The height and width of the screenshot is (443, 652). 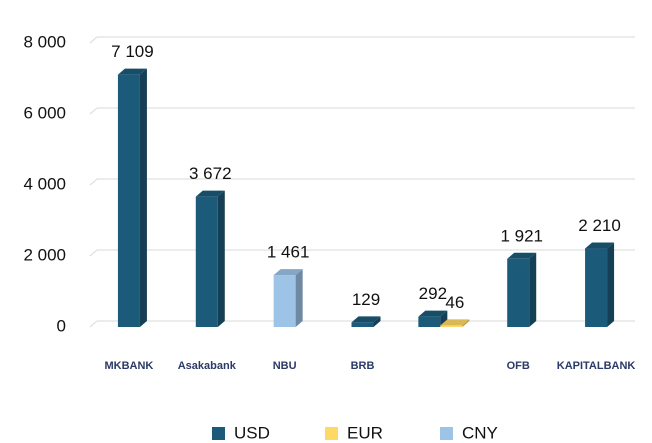 What do you see at coordinates (518, 366) in the screenshot?
I see `x-tick-label: OFB` at bounding box center [518, 366].